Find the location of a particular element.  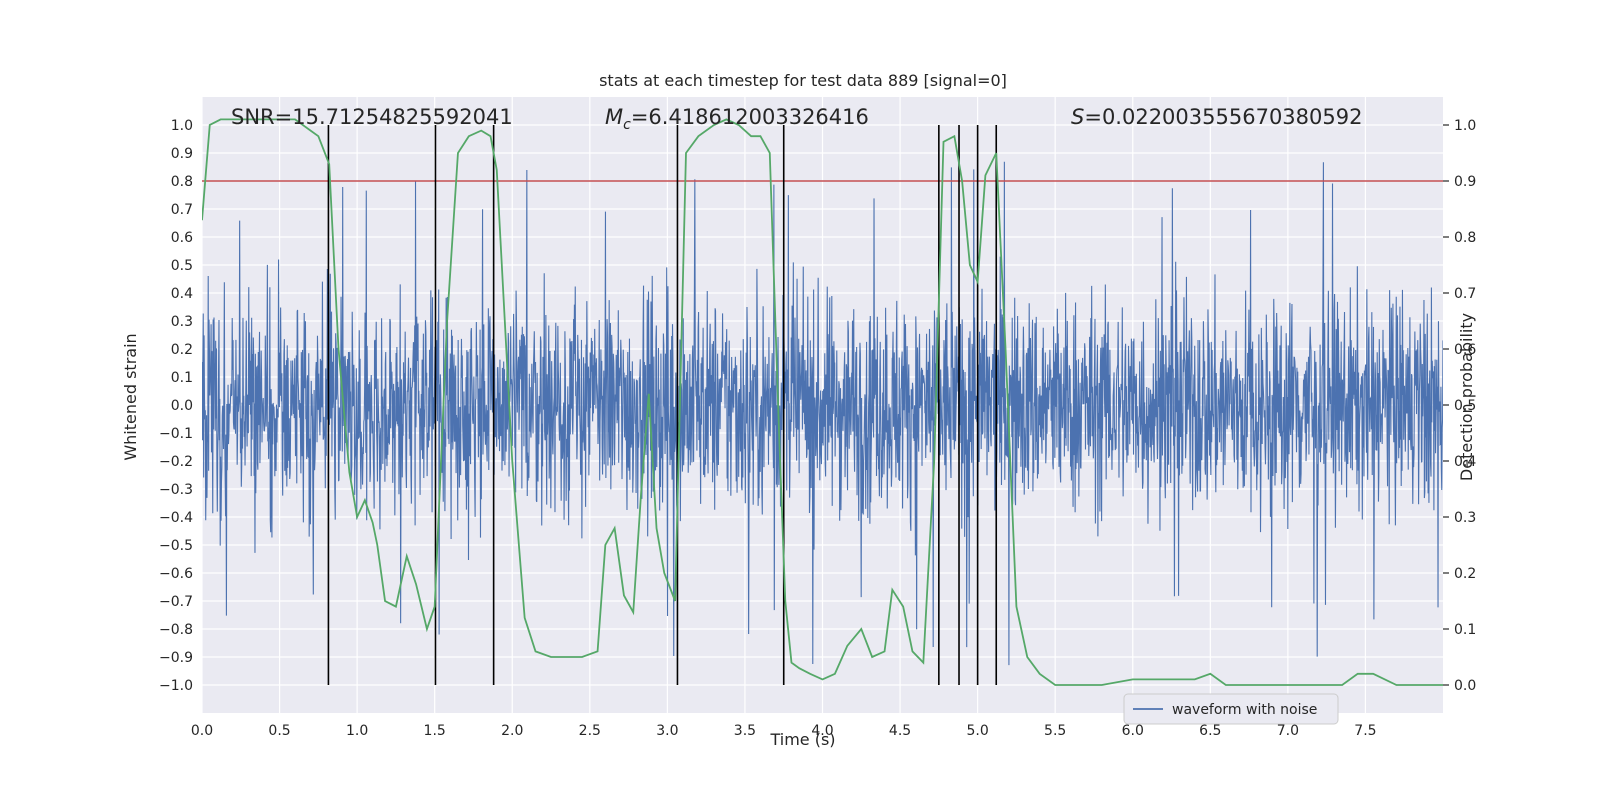

y-tick-label: −0.4 is located at coordinates (176, 518).